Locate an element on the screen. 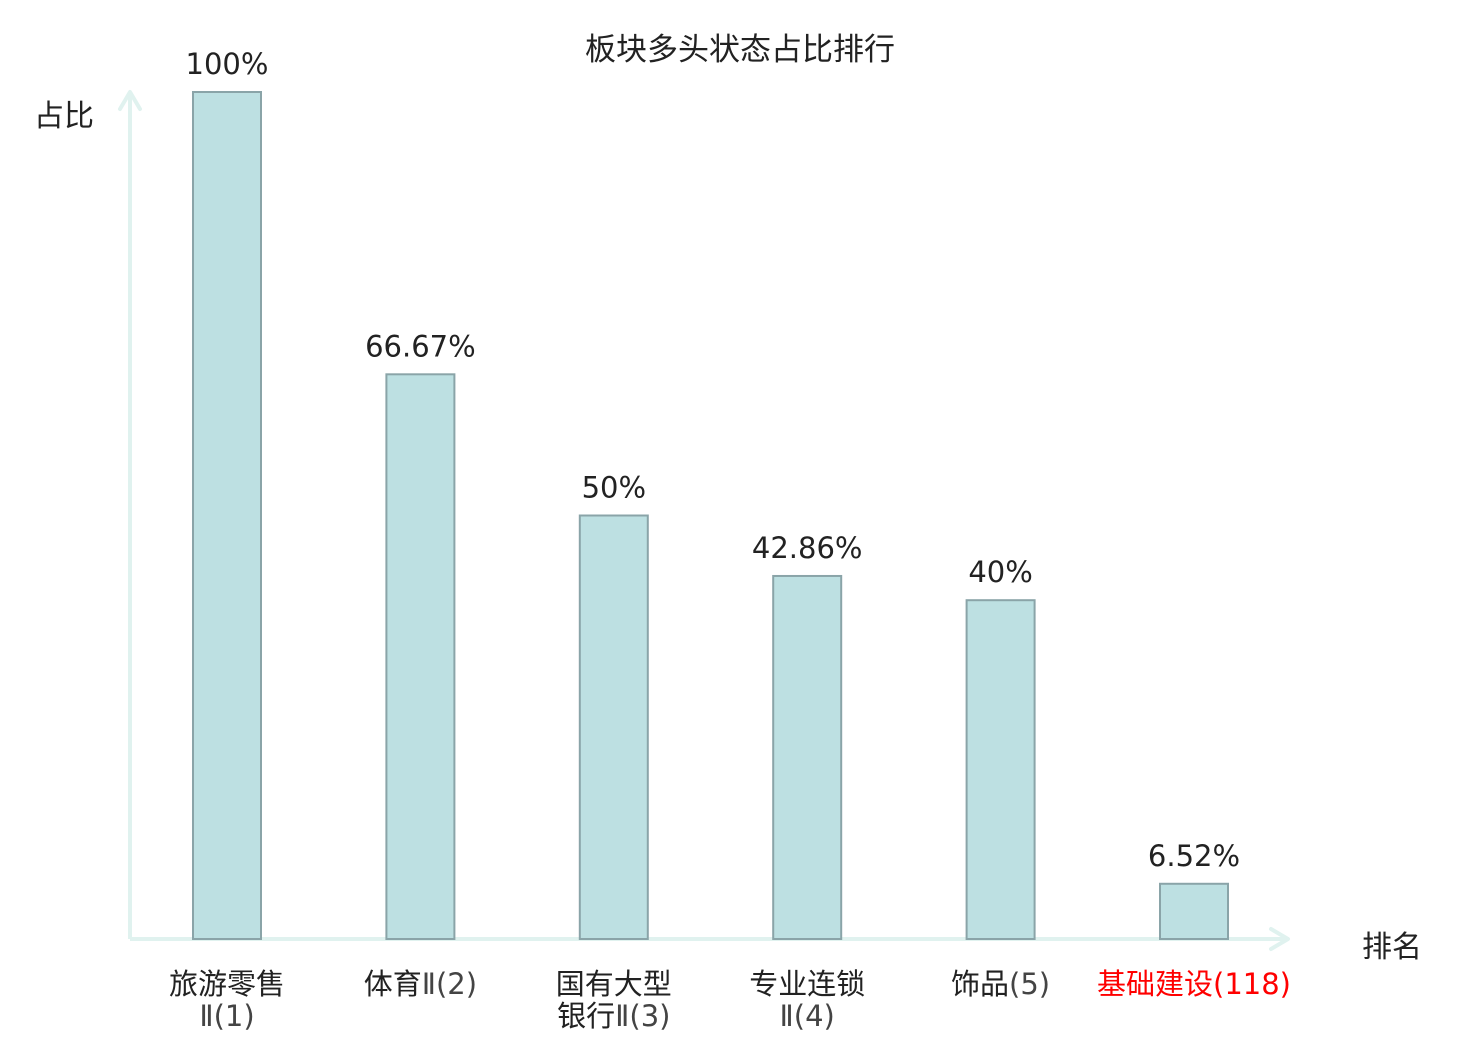  category-label: 饰品(5) is located at coordinates (1000, 984).